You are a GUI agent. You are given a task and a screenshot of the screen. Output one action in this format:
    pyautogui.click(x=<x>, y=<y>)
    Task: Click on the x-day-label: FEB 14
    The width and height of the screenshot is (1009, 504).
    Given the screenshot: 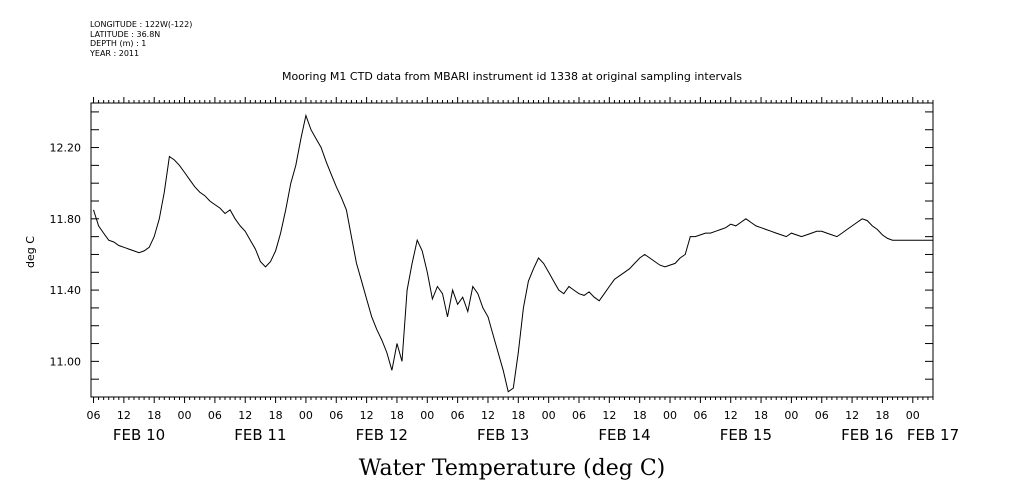 What is the action you would take?
    pyautogui.click(x=624, y=435)
    